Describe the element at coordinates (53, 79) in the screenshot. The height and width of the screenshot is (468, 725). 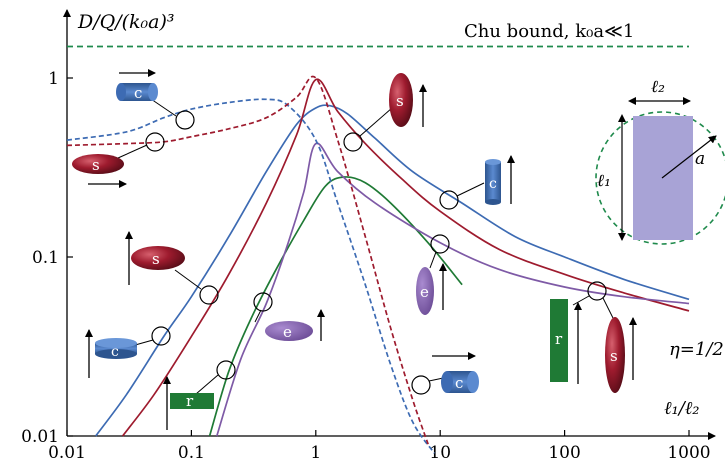
I see `y-tick-label: 1` at that location.